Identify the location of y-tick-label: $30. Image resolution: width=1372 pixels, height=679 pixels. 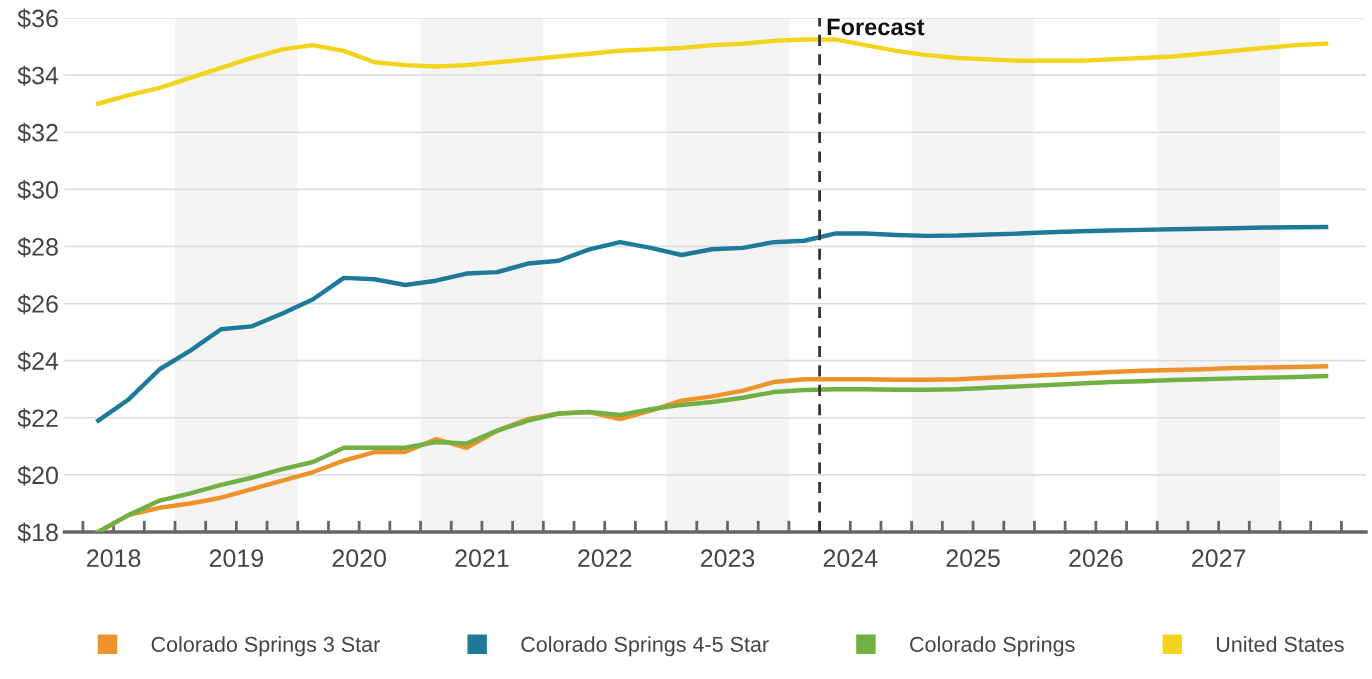
(37, 190).